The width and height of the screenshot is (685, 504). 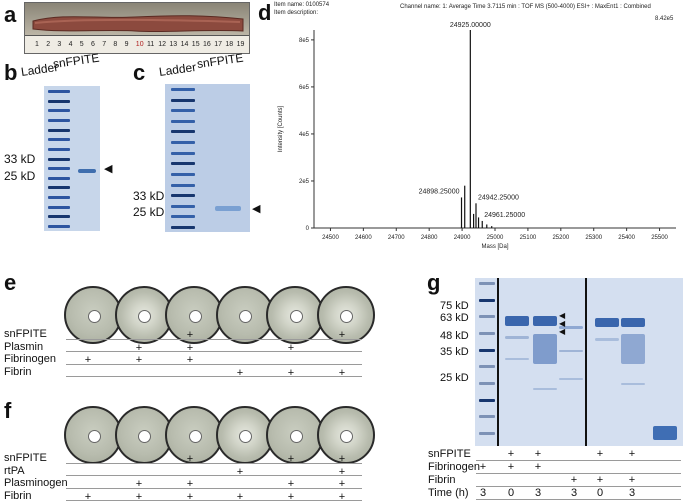 I want to click on spectrum-max-intensity: 8.42e5, so click(x=664, y=19).